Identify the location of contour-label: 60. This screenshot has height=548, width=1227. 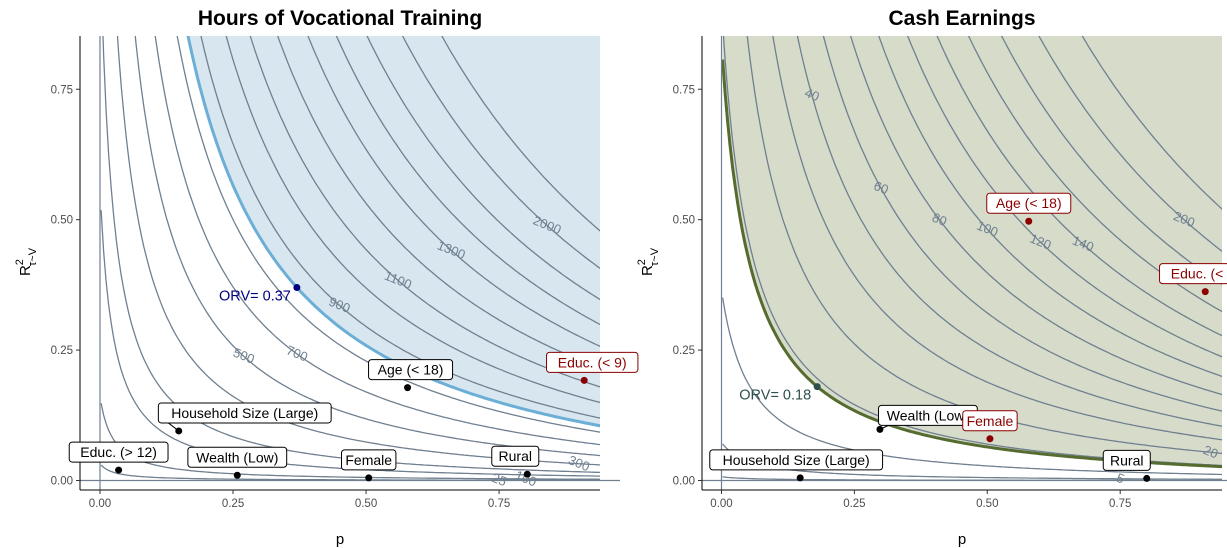
(881, 187).